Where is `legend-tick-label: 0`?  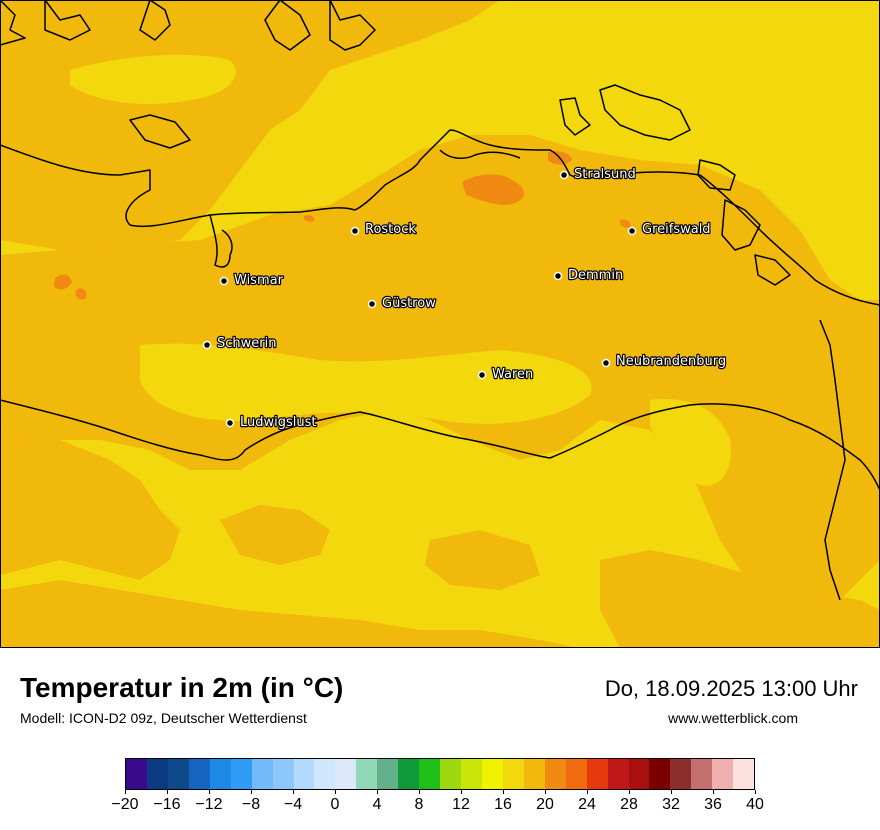
legend-tick-label: 0 is located at coordinates (335, 804).